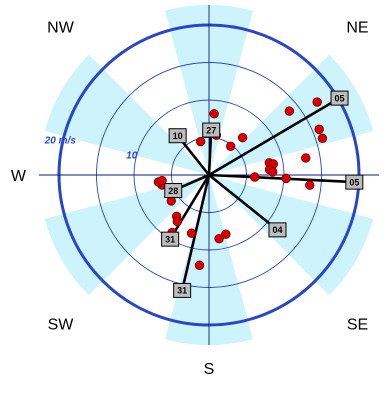 This screenshot has width=391, height=400. Describe the element at coordinates (357, 28) in the screenshot. I see `compass-label-ne: NE` at that location.